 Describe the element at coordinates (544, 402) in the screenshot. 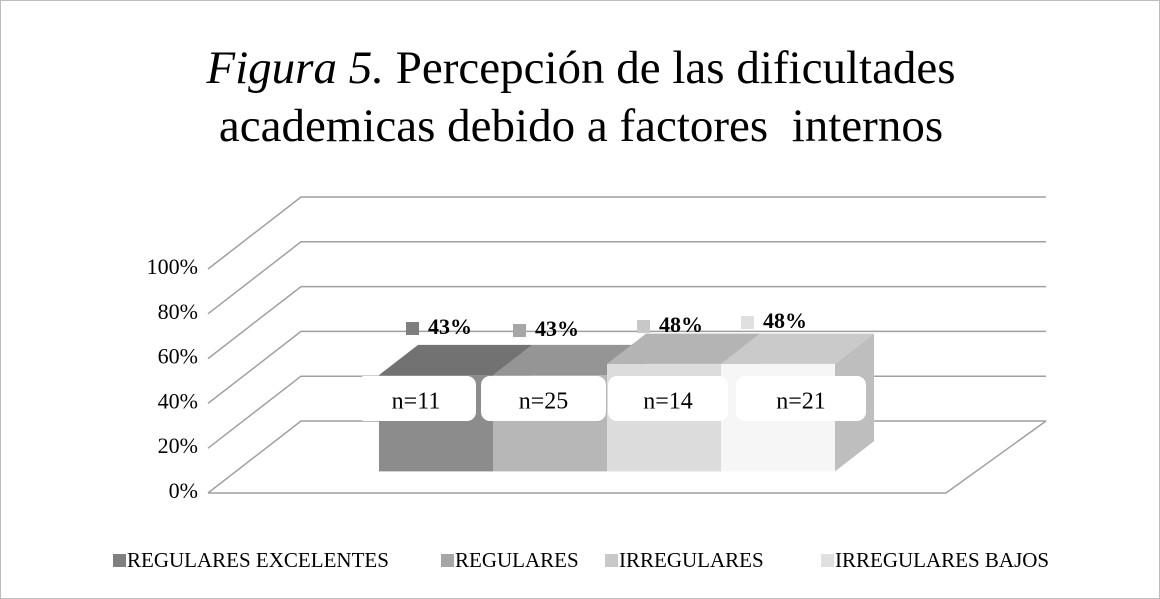

I see `annotation: n=25` at that location.